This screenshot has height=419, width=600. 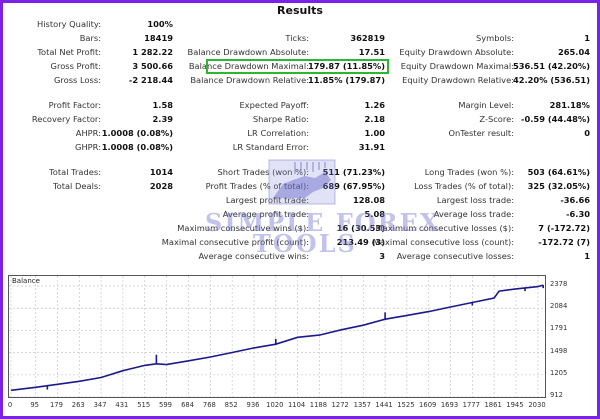 I want to click on col3-value: 503 (64.61%), so click(x=558, y=172).